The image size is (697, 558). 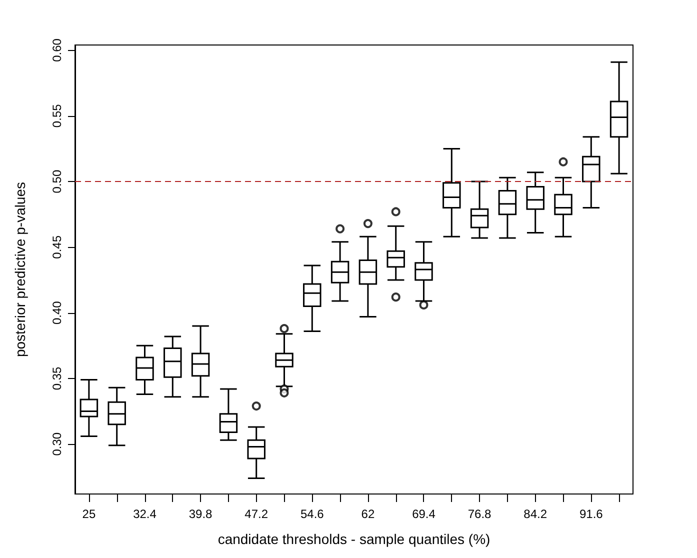 What do you see at coordinates (256, 514) in the screenshot?
I see `x-tick-label: 47.2` at bounding box center [256, 514].